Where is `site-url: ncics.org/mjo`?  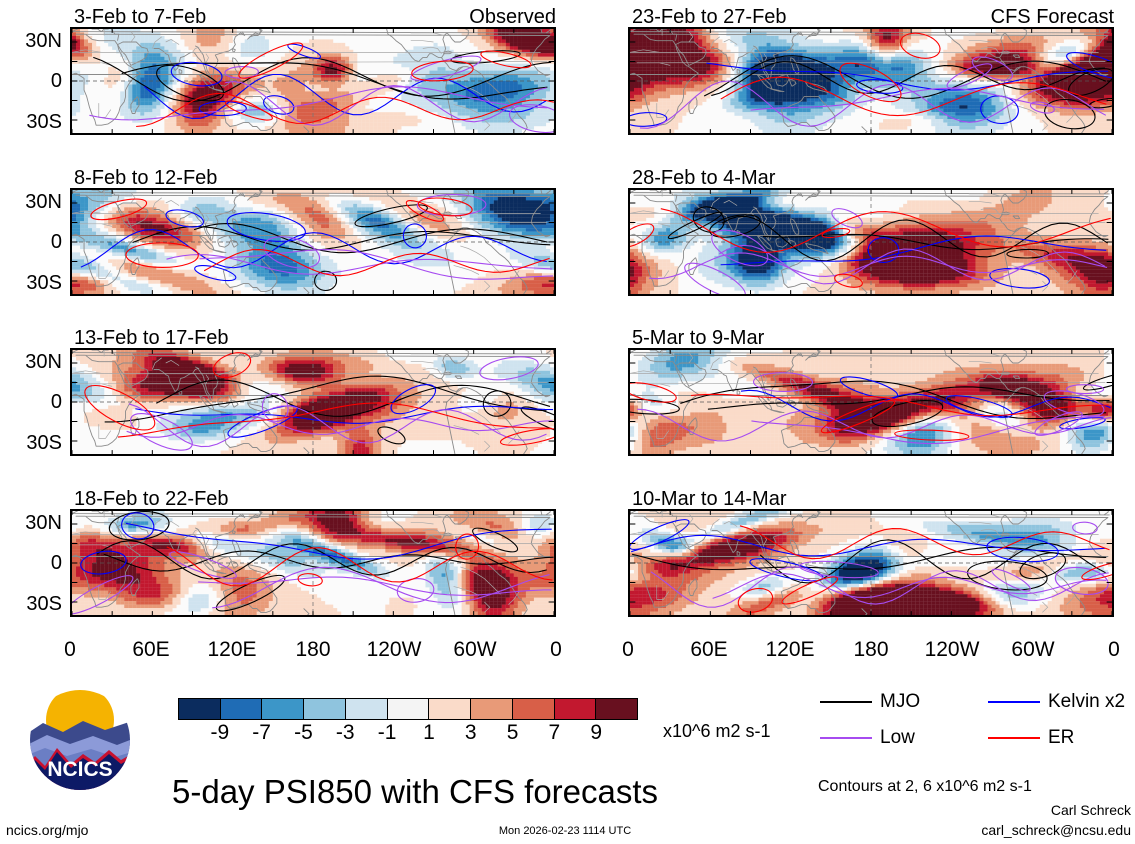
site-url: ncics.org/mjo is located at coordinates (47, 830).